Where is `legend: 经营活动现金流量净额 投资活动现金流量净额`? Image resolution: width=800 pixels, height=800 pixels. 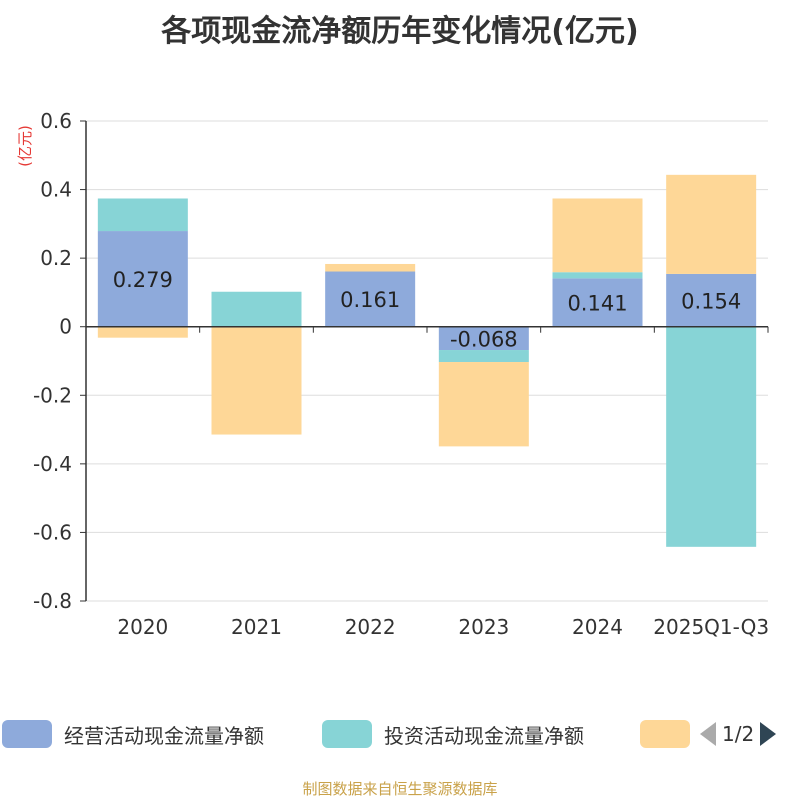
legend: 经营活动现金流量净额 投资活动现金流量净额 is located at coordinates (400, 734).